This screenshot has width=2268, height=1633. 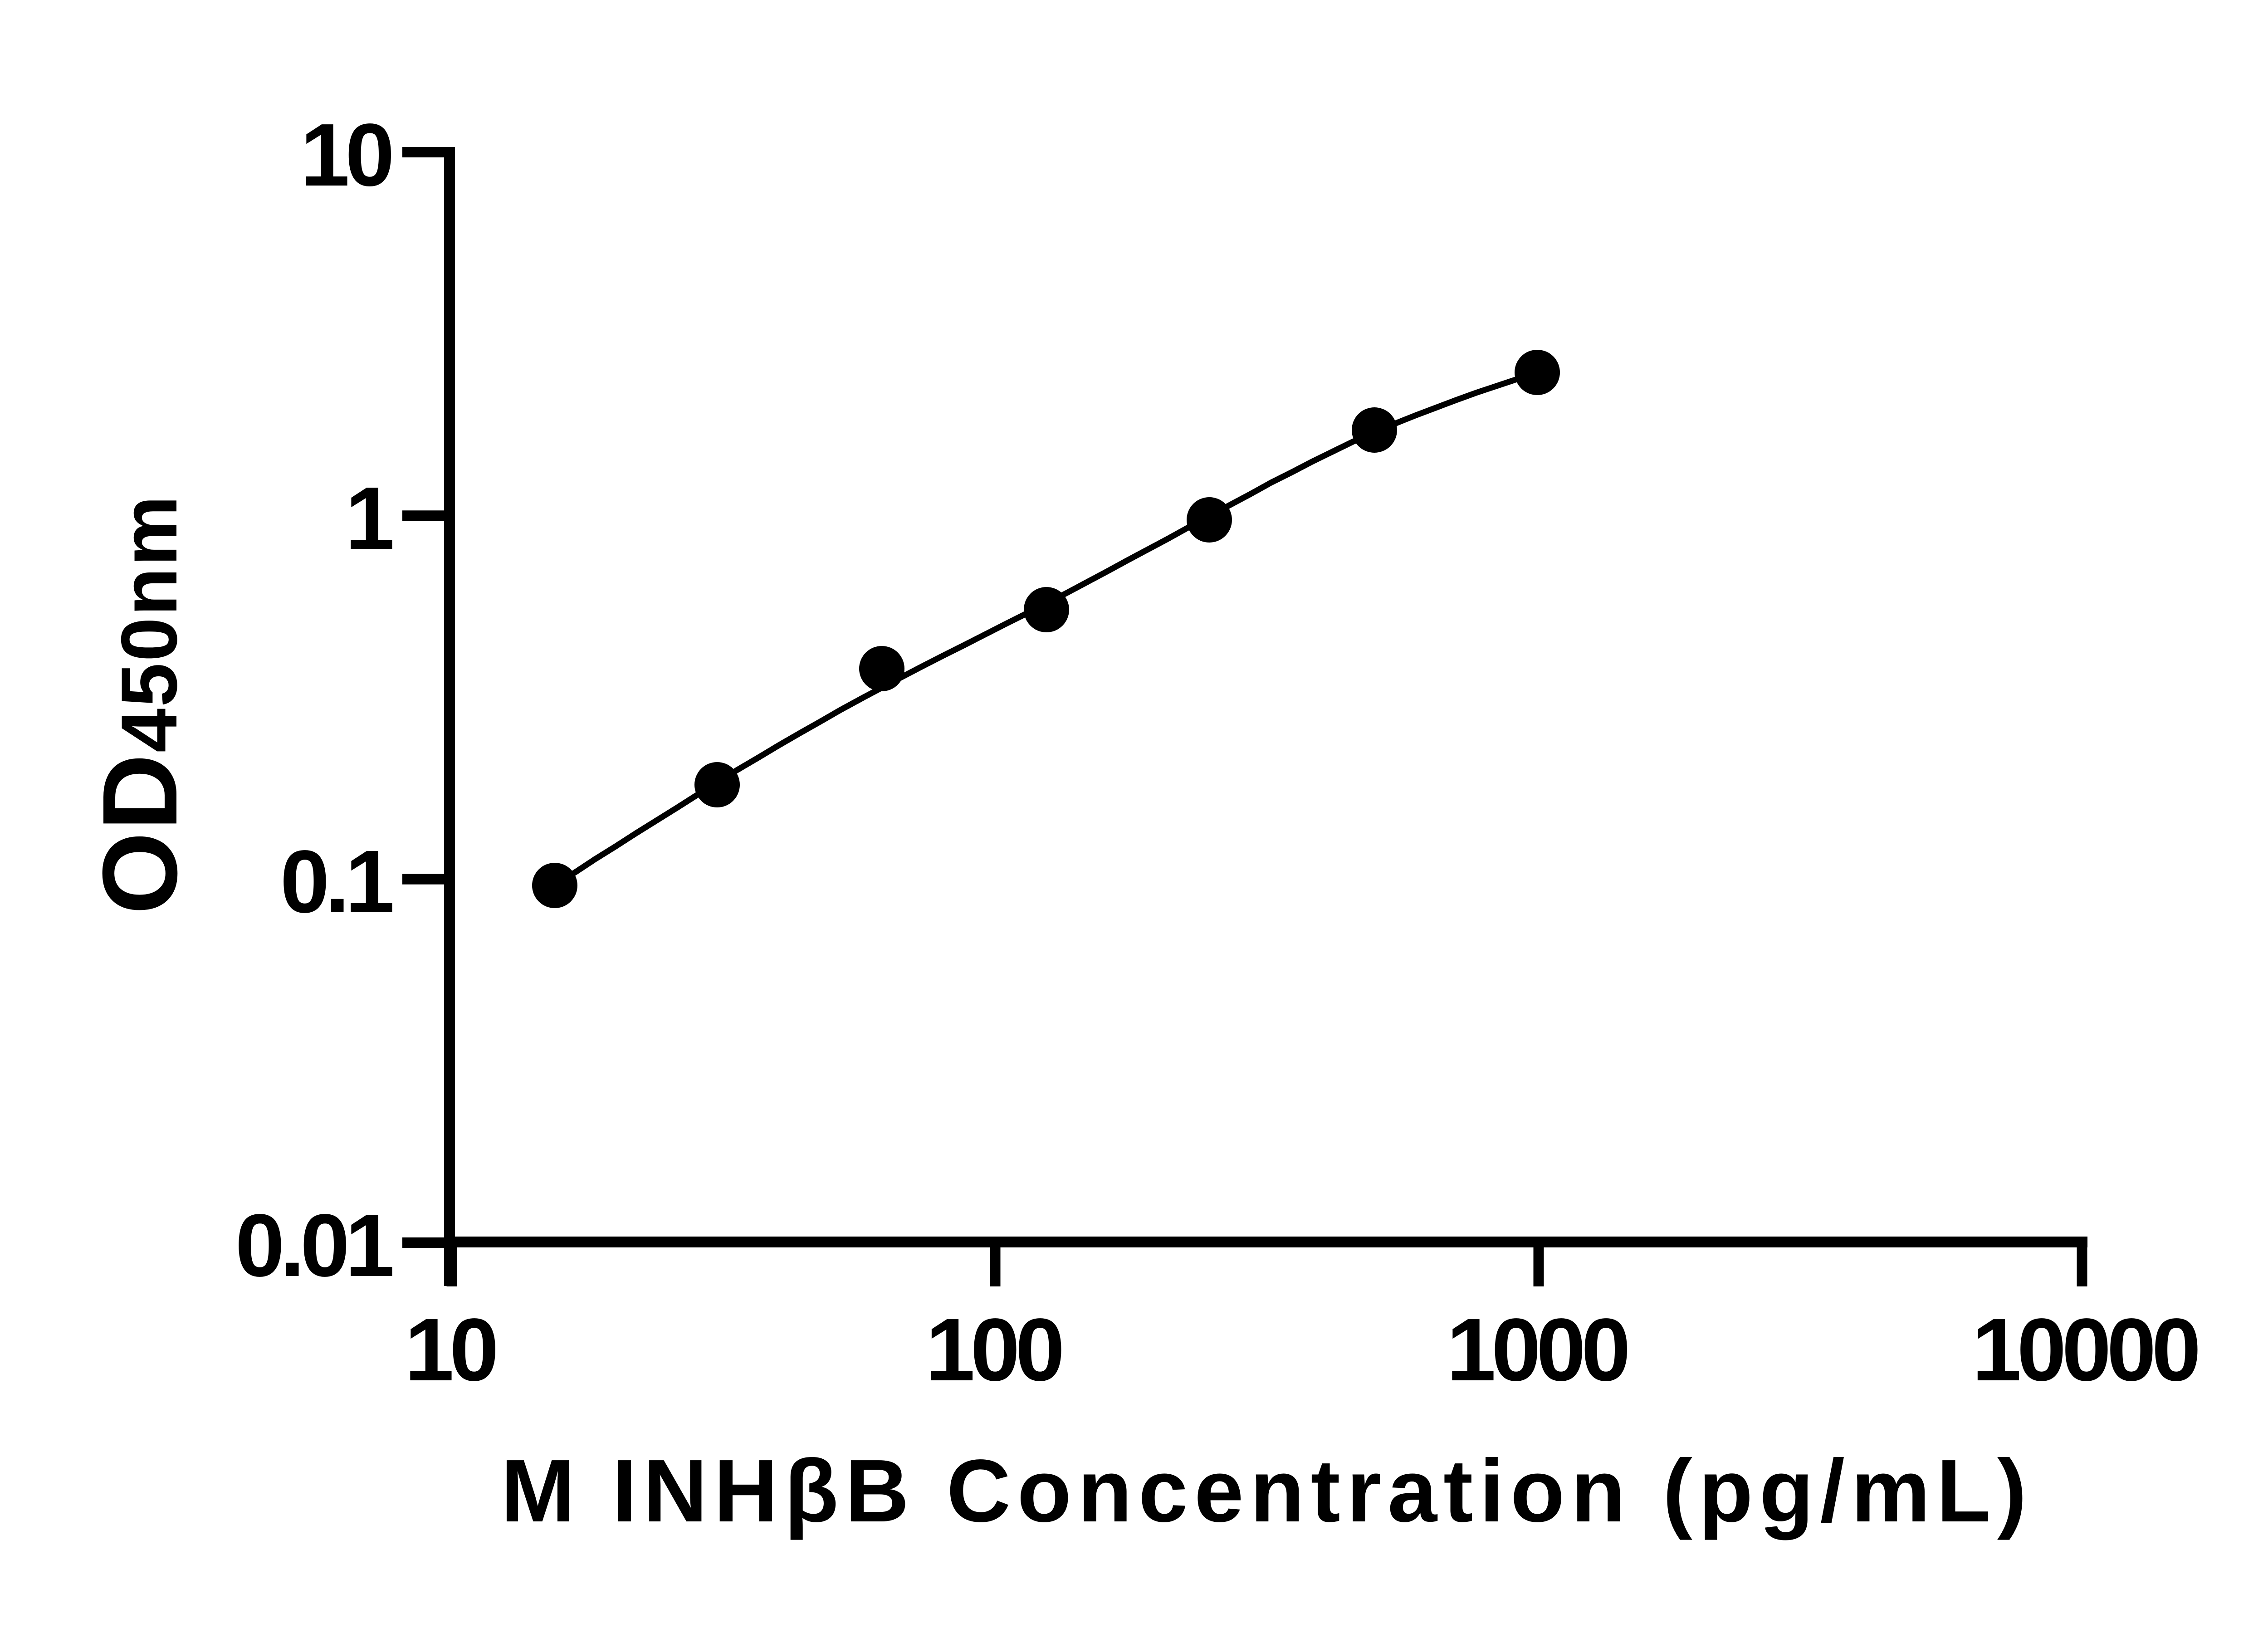 What do you see at coordinates (1267, 1490) in the screenshot?
I see `svg-text: M INHβB Concentration (pg/mL)` at bounding box center [1267, 1490].